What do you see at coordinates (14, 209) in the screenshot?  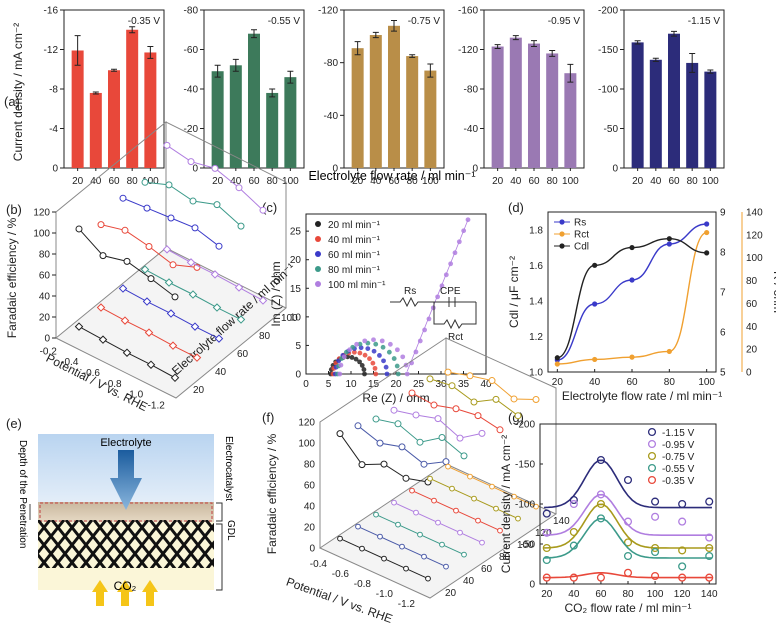 I see `panel-label-b: (b)` at bounding box center [14, 209].